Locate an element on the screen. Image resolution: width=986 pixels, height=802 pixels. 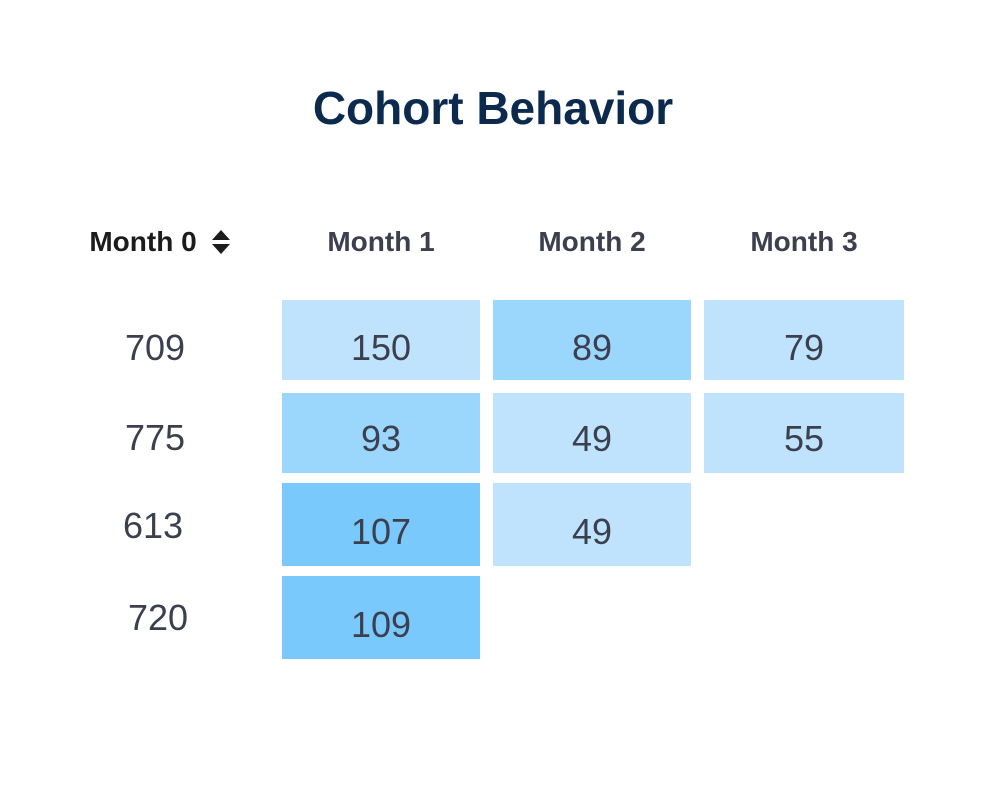
cohort-cell: 93 is located at coordinates (381, 433).